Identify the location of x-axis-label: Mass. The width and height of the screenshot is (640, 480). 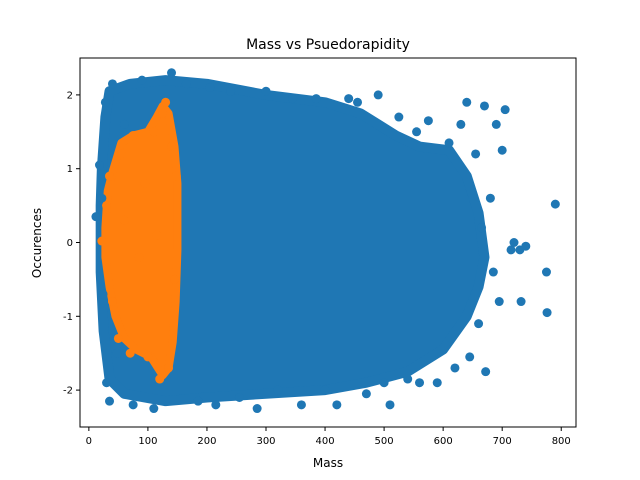
(328, 463).